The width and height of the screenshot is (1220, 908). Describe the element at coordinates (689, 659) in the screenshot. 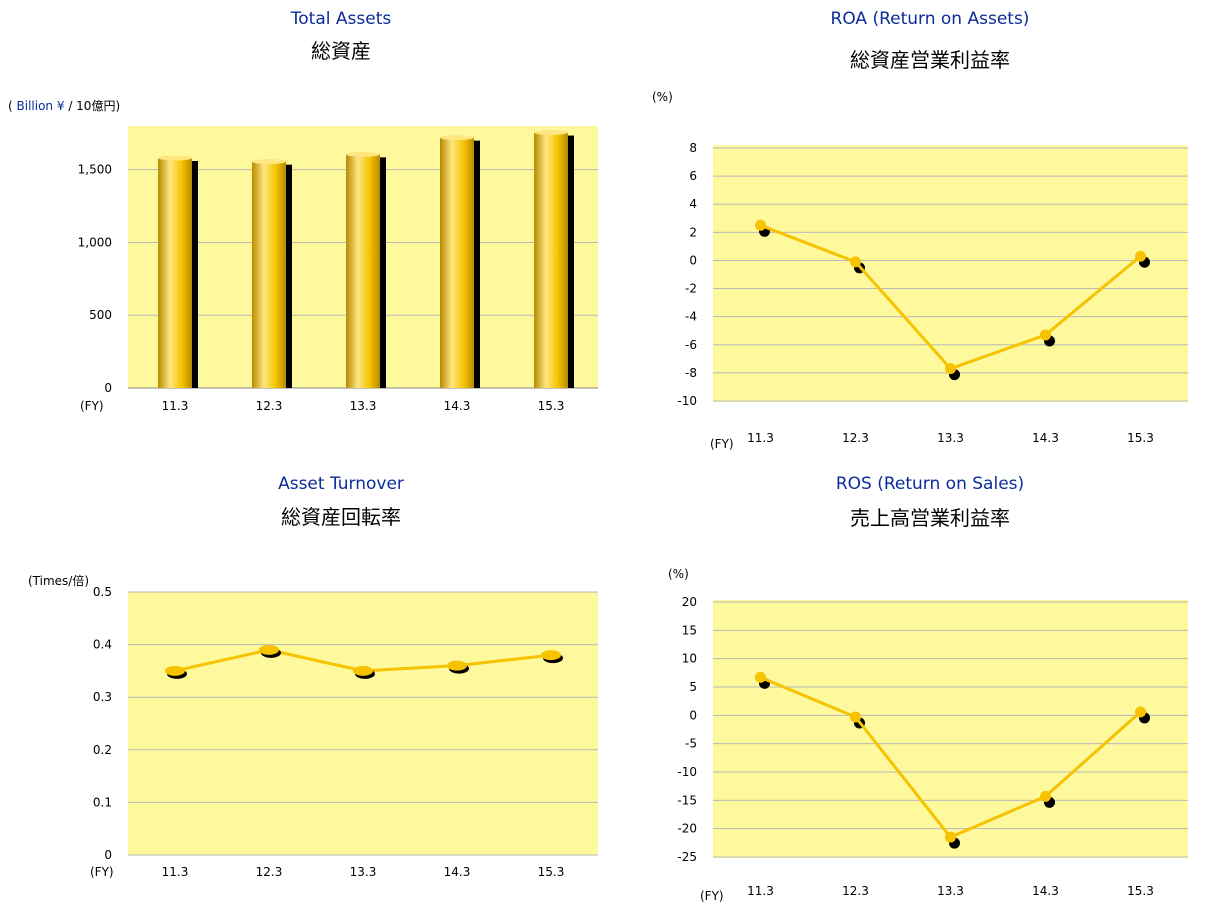

I see `ros-y-tick: 10` at that location.